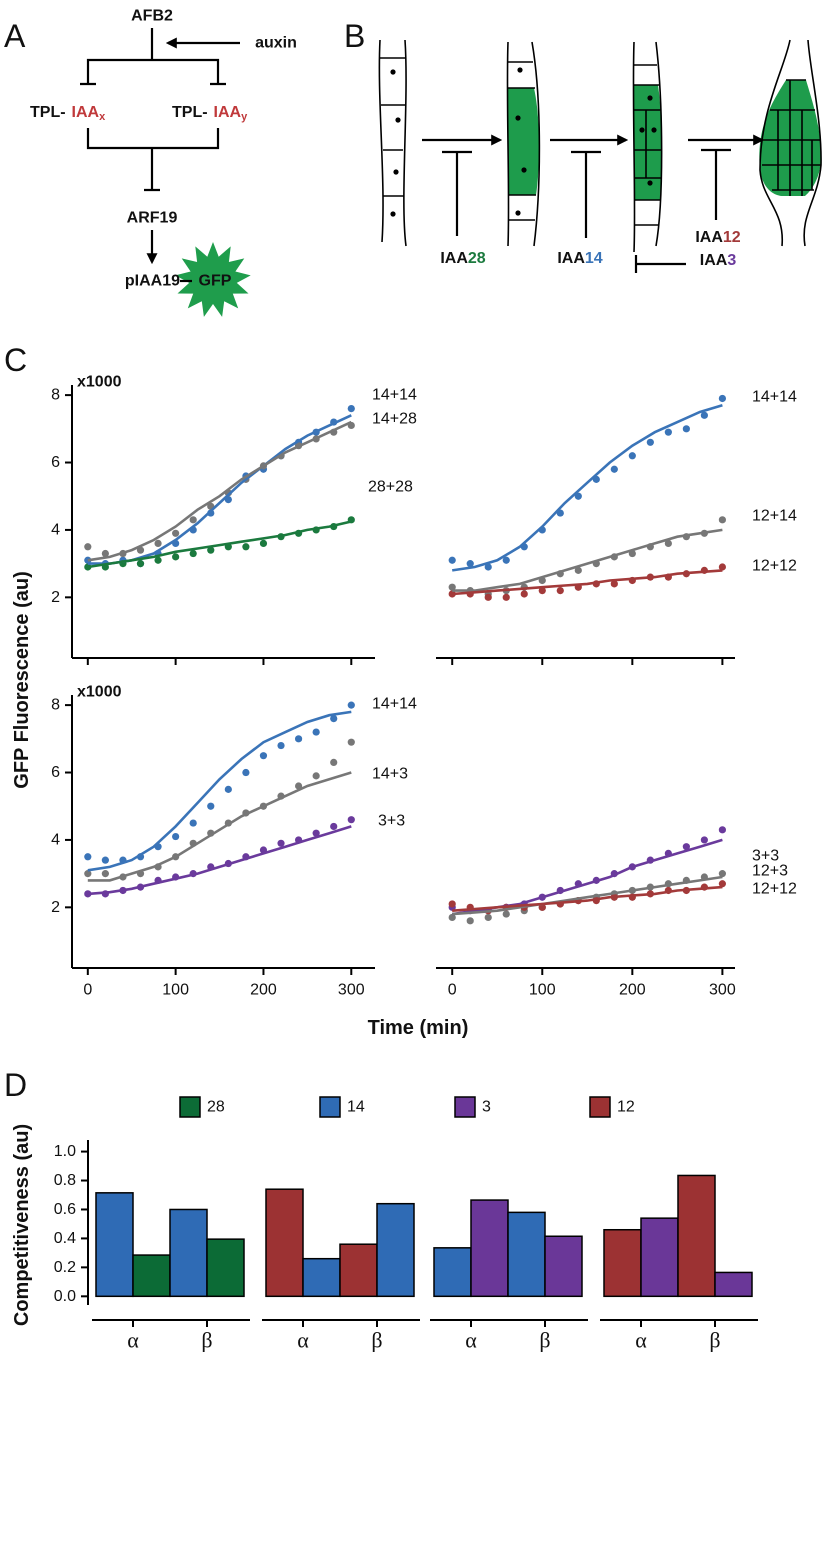 Image resolution: width=826 pixels, height=1550 pixels. Describe the element at coordinates (215, 281) in the screenshot. I see `gfp-label: GFP` at that location.